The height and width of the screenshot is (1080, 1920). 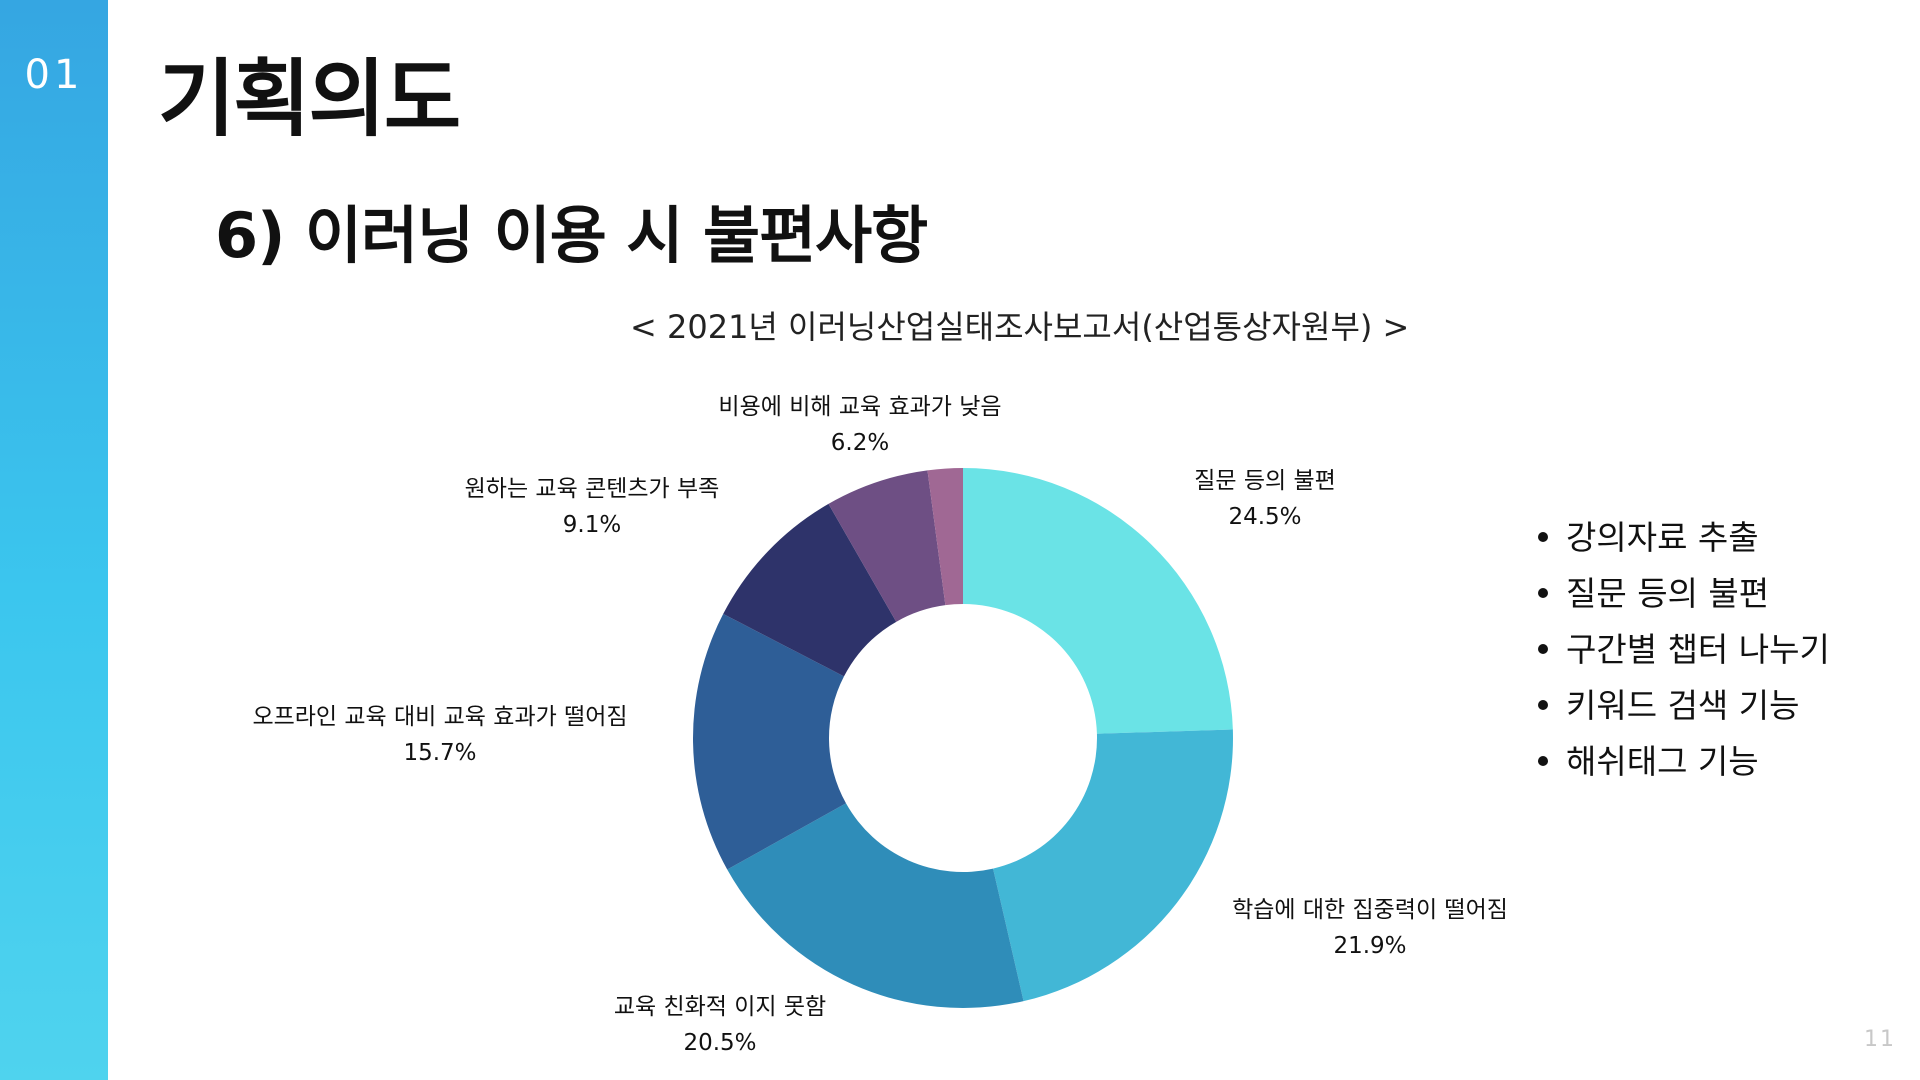 What do you see at coordinates (1668, 593) in the screenshot?
I see `feature-label: 질문 등의 불편` at bounding box center [1668, 593].